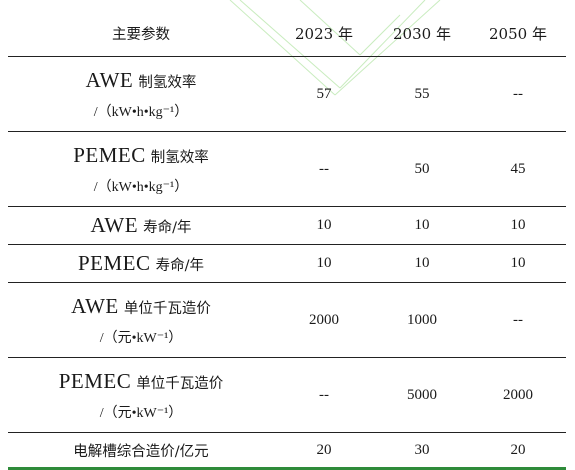 This screenshot has width=575, height=470. What do you see at coordinates (324, 93) in the screenshot?
I see `cell-2023: 57` at bounding box center [324, 93].